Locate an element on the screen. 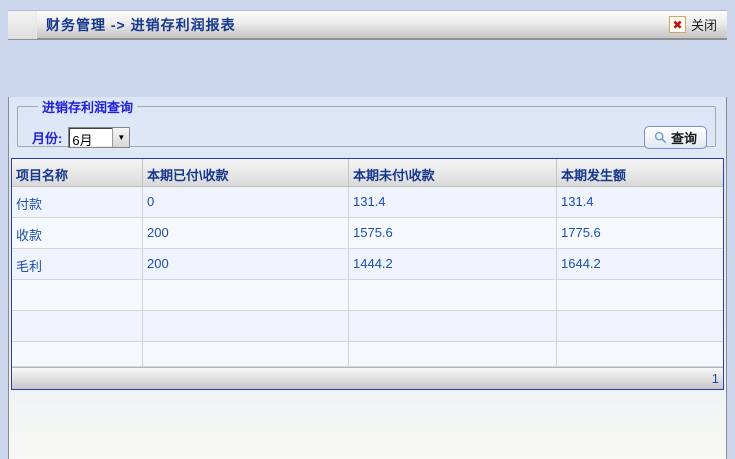 The width and height of the screenshot is (735, 459). search-icon is located at coordinates (660, 137).